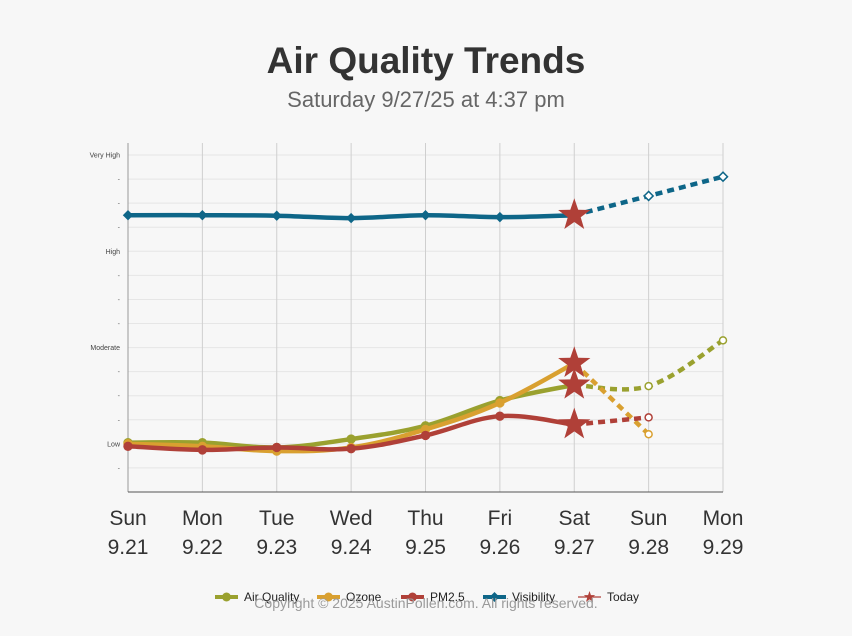 This screenshot has width=852, height=636. I want to click on legend-item-ozone: Ozone, so click(349, 597).